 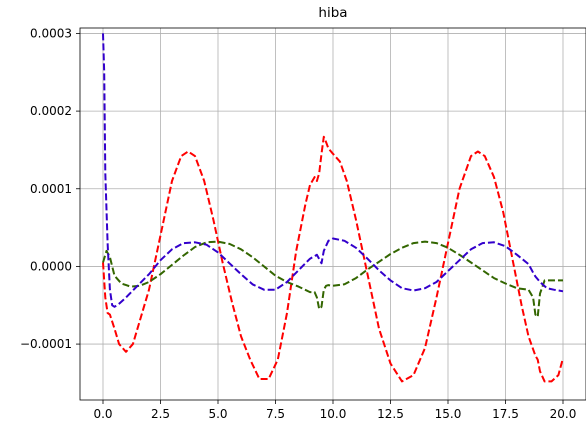 What do you see at coordinates (217, 414) in the screenshot?
I see `x-tick-label: 5.0` at bounding box center [217, 414].